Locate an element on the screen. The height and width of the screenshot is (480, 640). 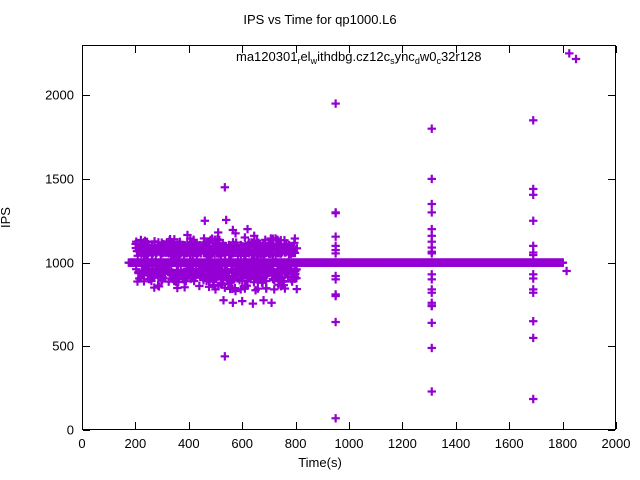
x-axis-tick-label: 1600 is located at coordinates (509, 443).